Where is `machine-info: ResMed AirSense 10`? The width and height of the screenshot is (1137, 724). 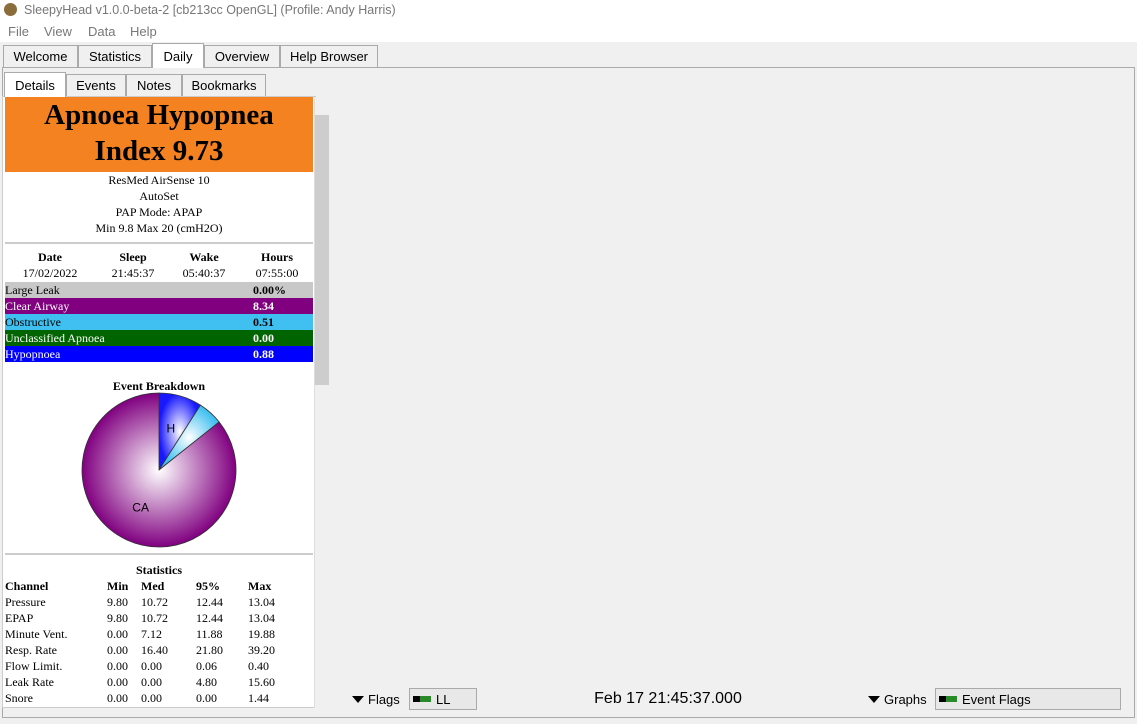 machine-info: ResMed AirSense 10 is located at coordinates (159, 180).